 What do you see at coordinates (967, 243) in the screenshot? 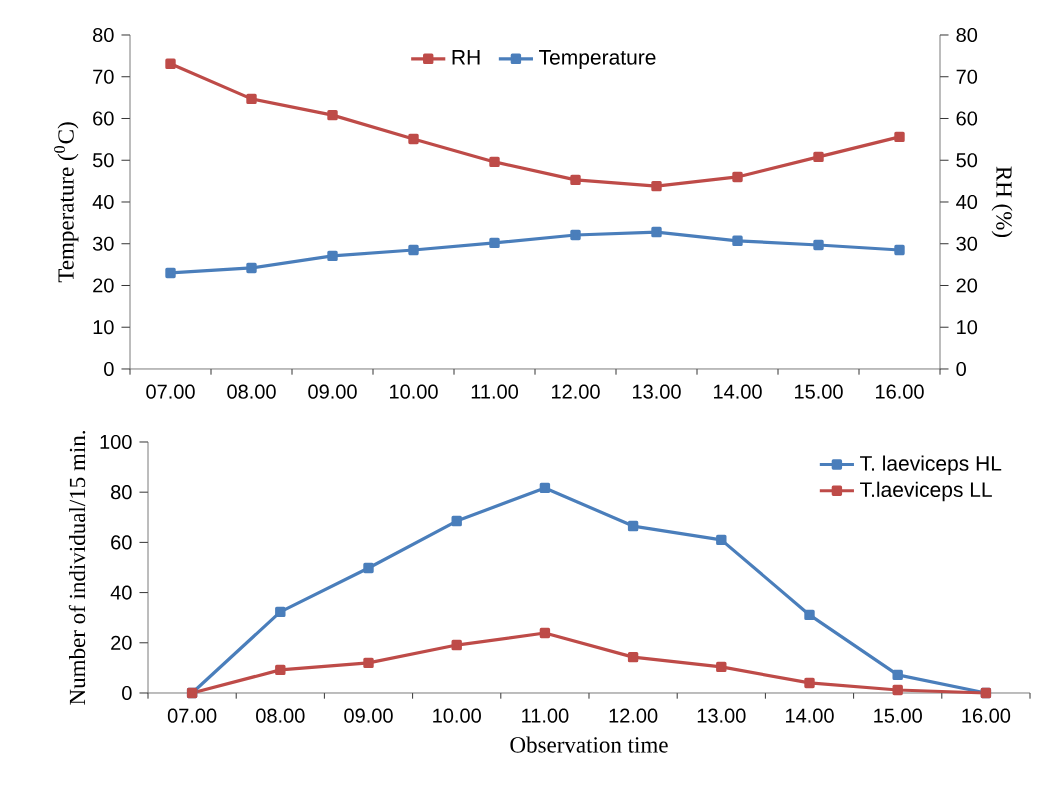
I see `y2-tick-label: 30` at bounding box center [967, 243].